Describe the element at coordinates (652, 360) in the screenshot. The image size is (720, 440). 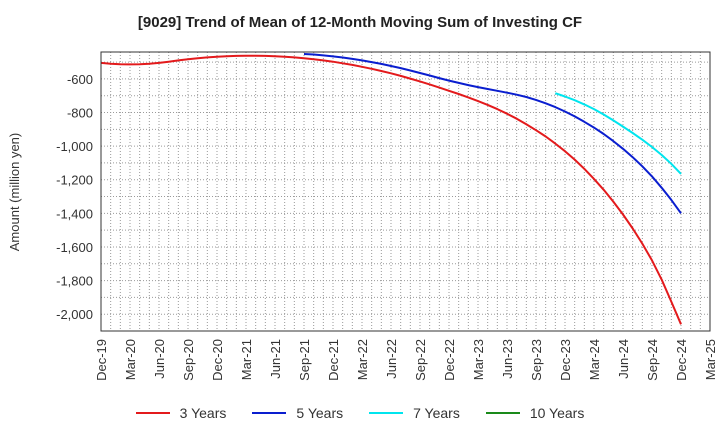
I see `x-tick-label: Sep-24` at that location.